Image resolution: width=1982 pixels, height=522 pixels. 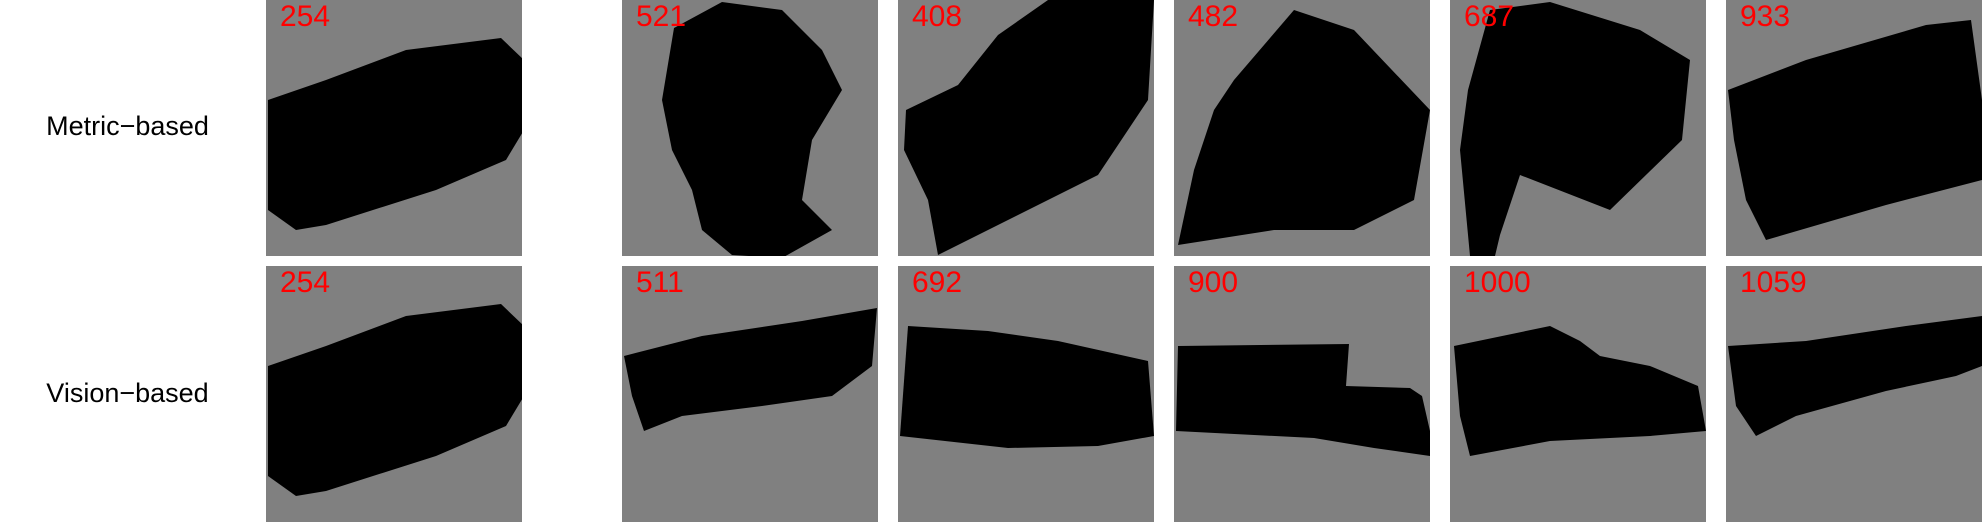 What do you see at coordinates (937, 16) in the screenshot?
I see `tile-id: 408` at bounding box center [937, 16].